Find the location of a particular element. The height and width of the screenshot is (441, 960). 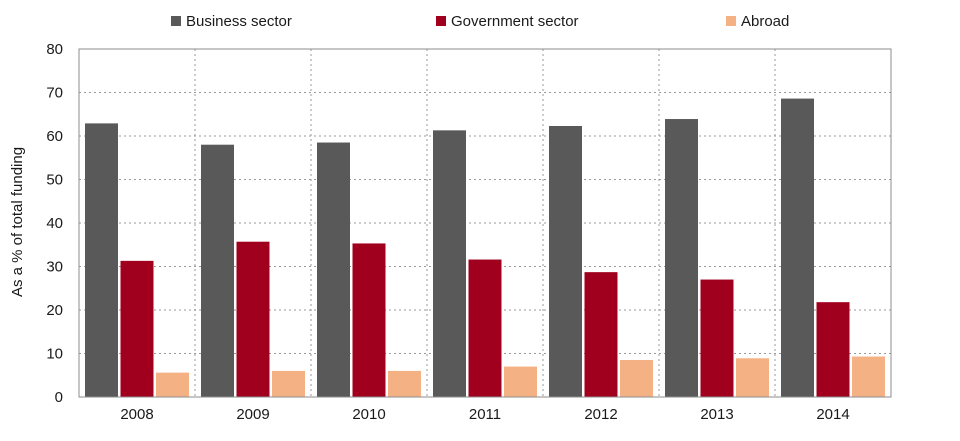

y-axis-title: As a % of total funding is located at coordinates (17, 222).